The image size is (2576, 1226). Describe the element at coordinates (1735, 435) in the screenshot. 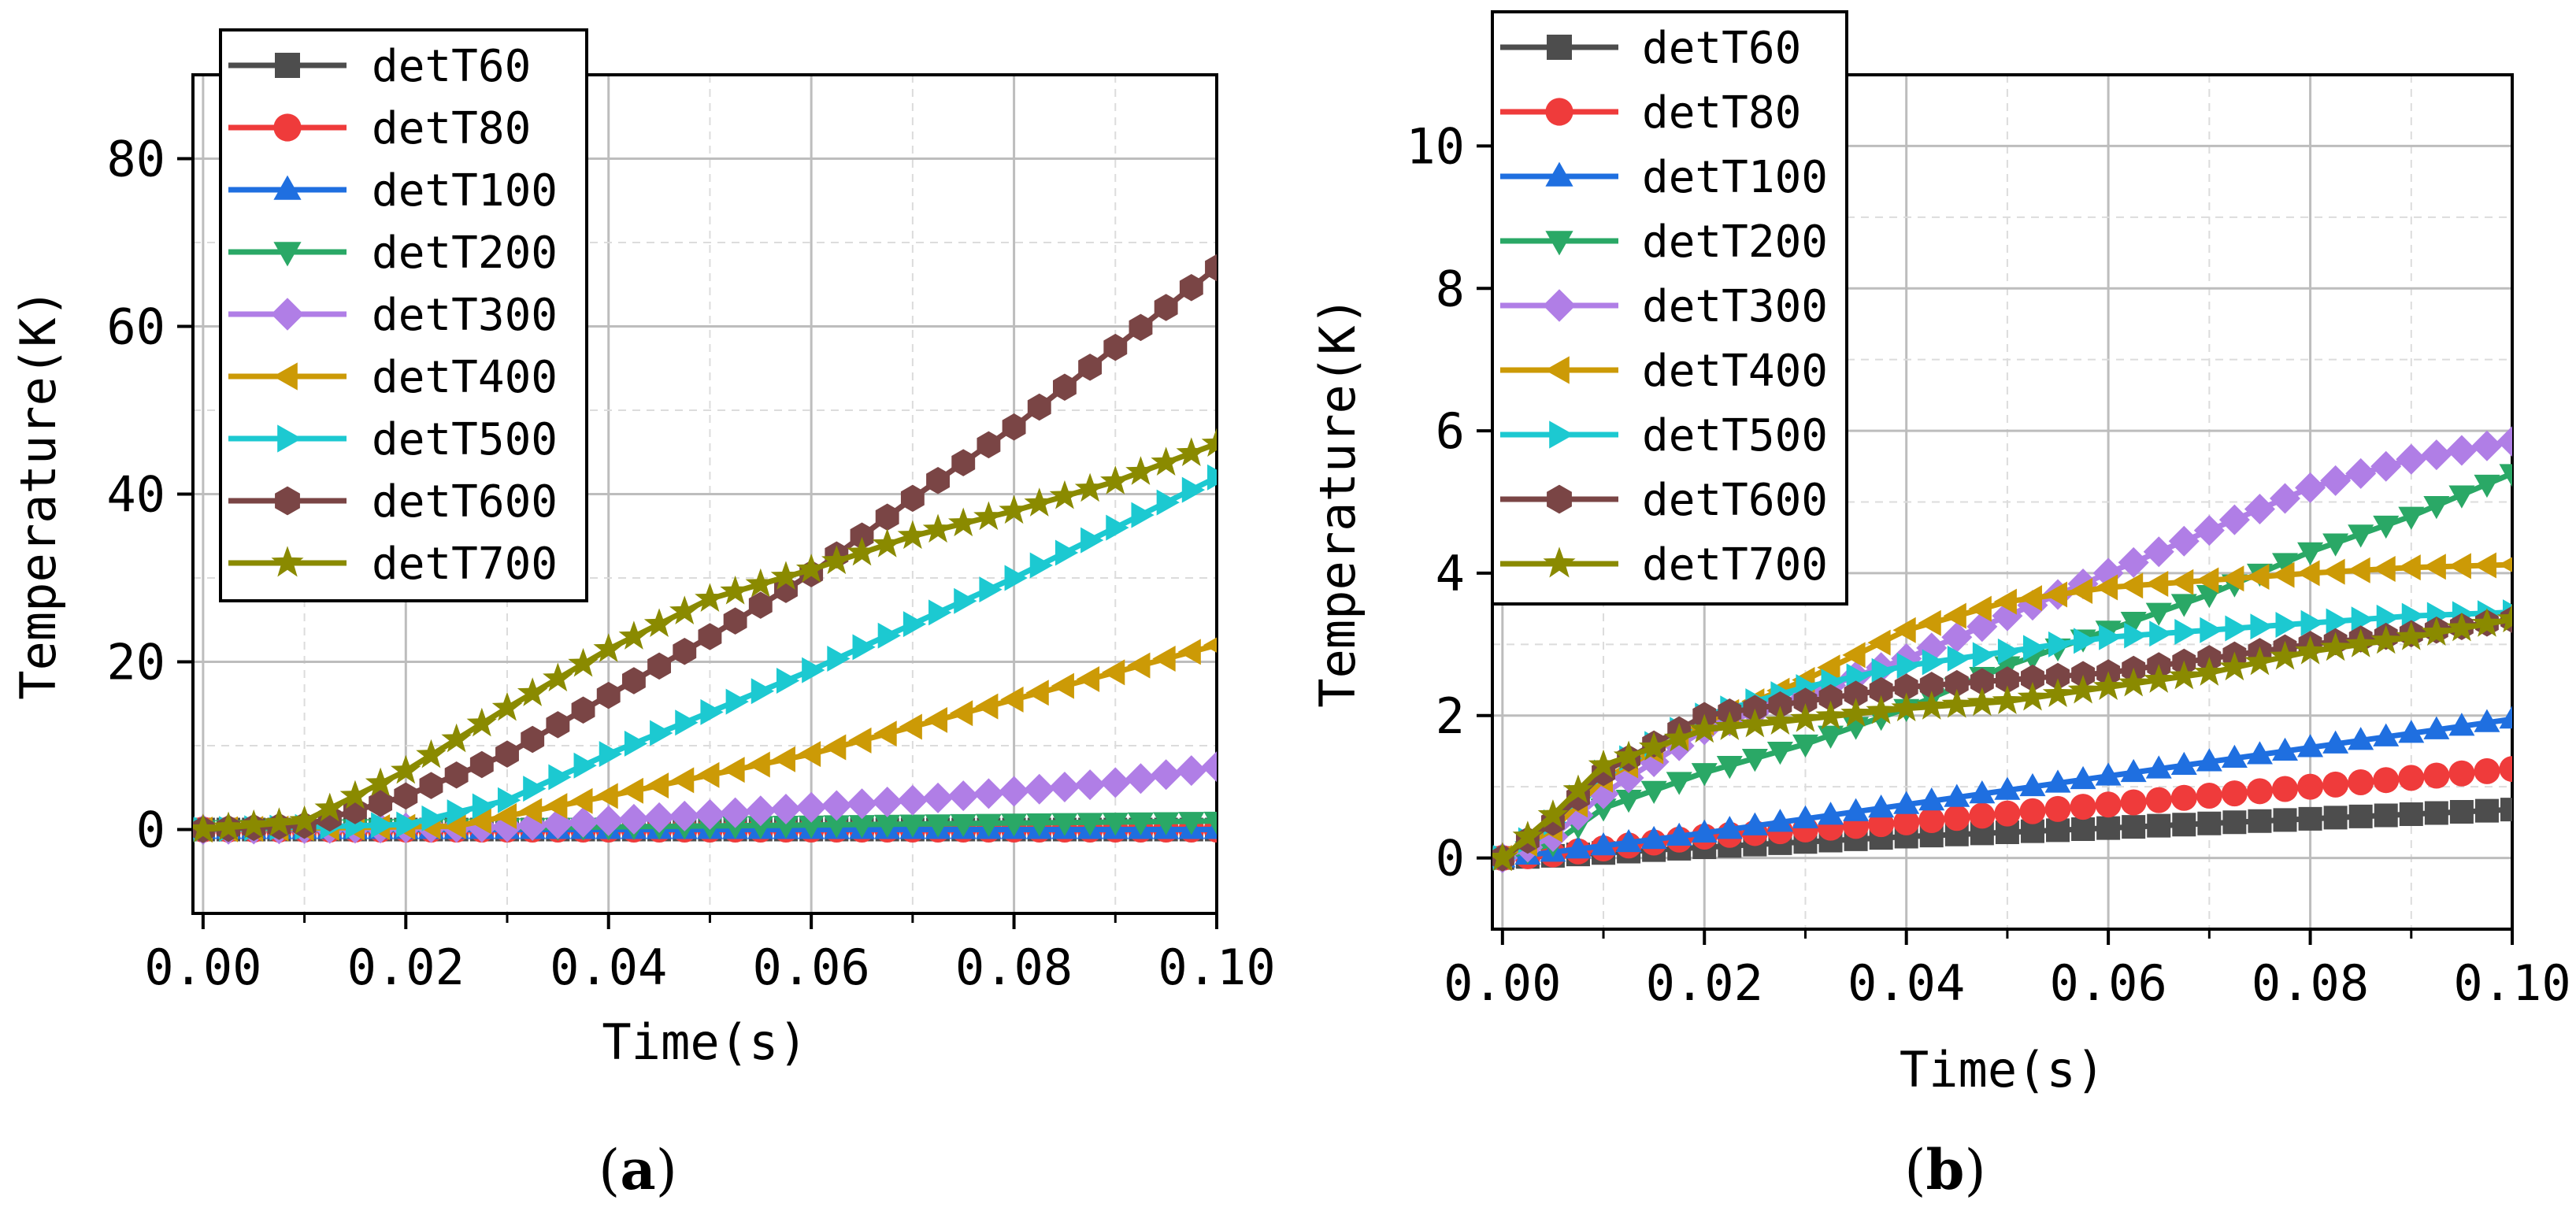

I see `legend-label: detT500` at that location.